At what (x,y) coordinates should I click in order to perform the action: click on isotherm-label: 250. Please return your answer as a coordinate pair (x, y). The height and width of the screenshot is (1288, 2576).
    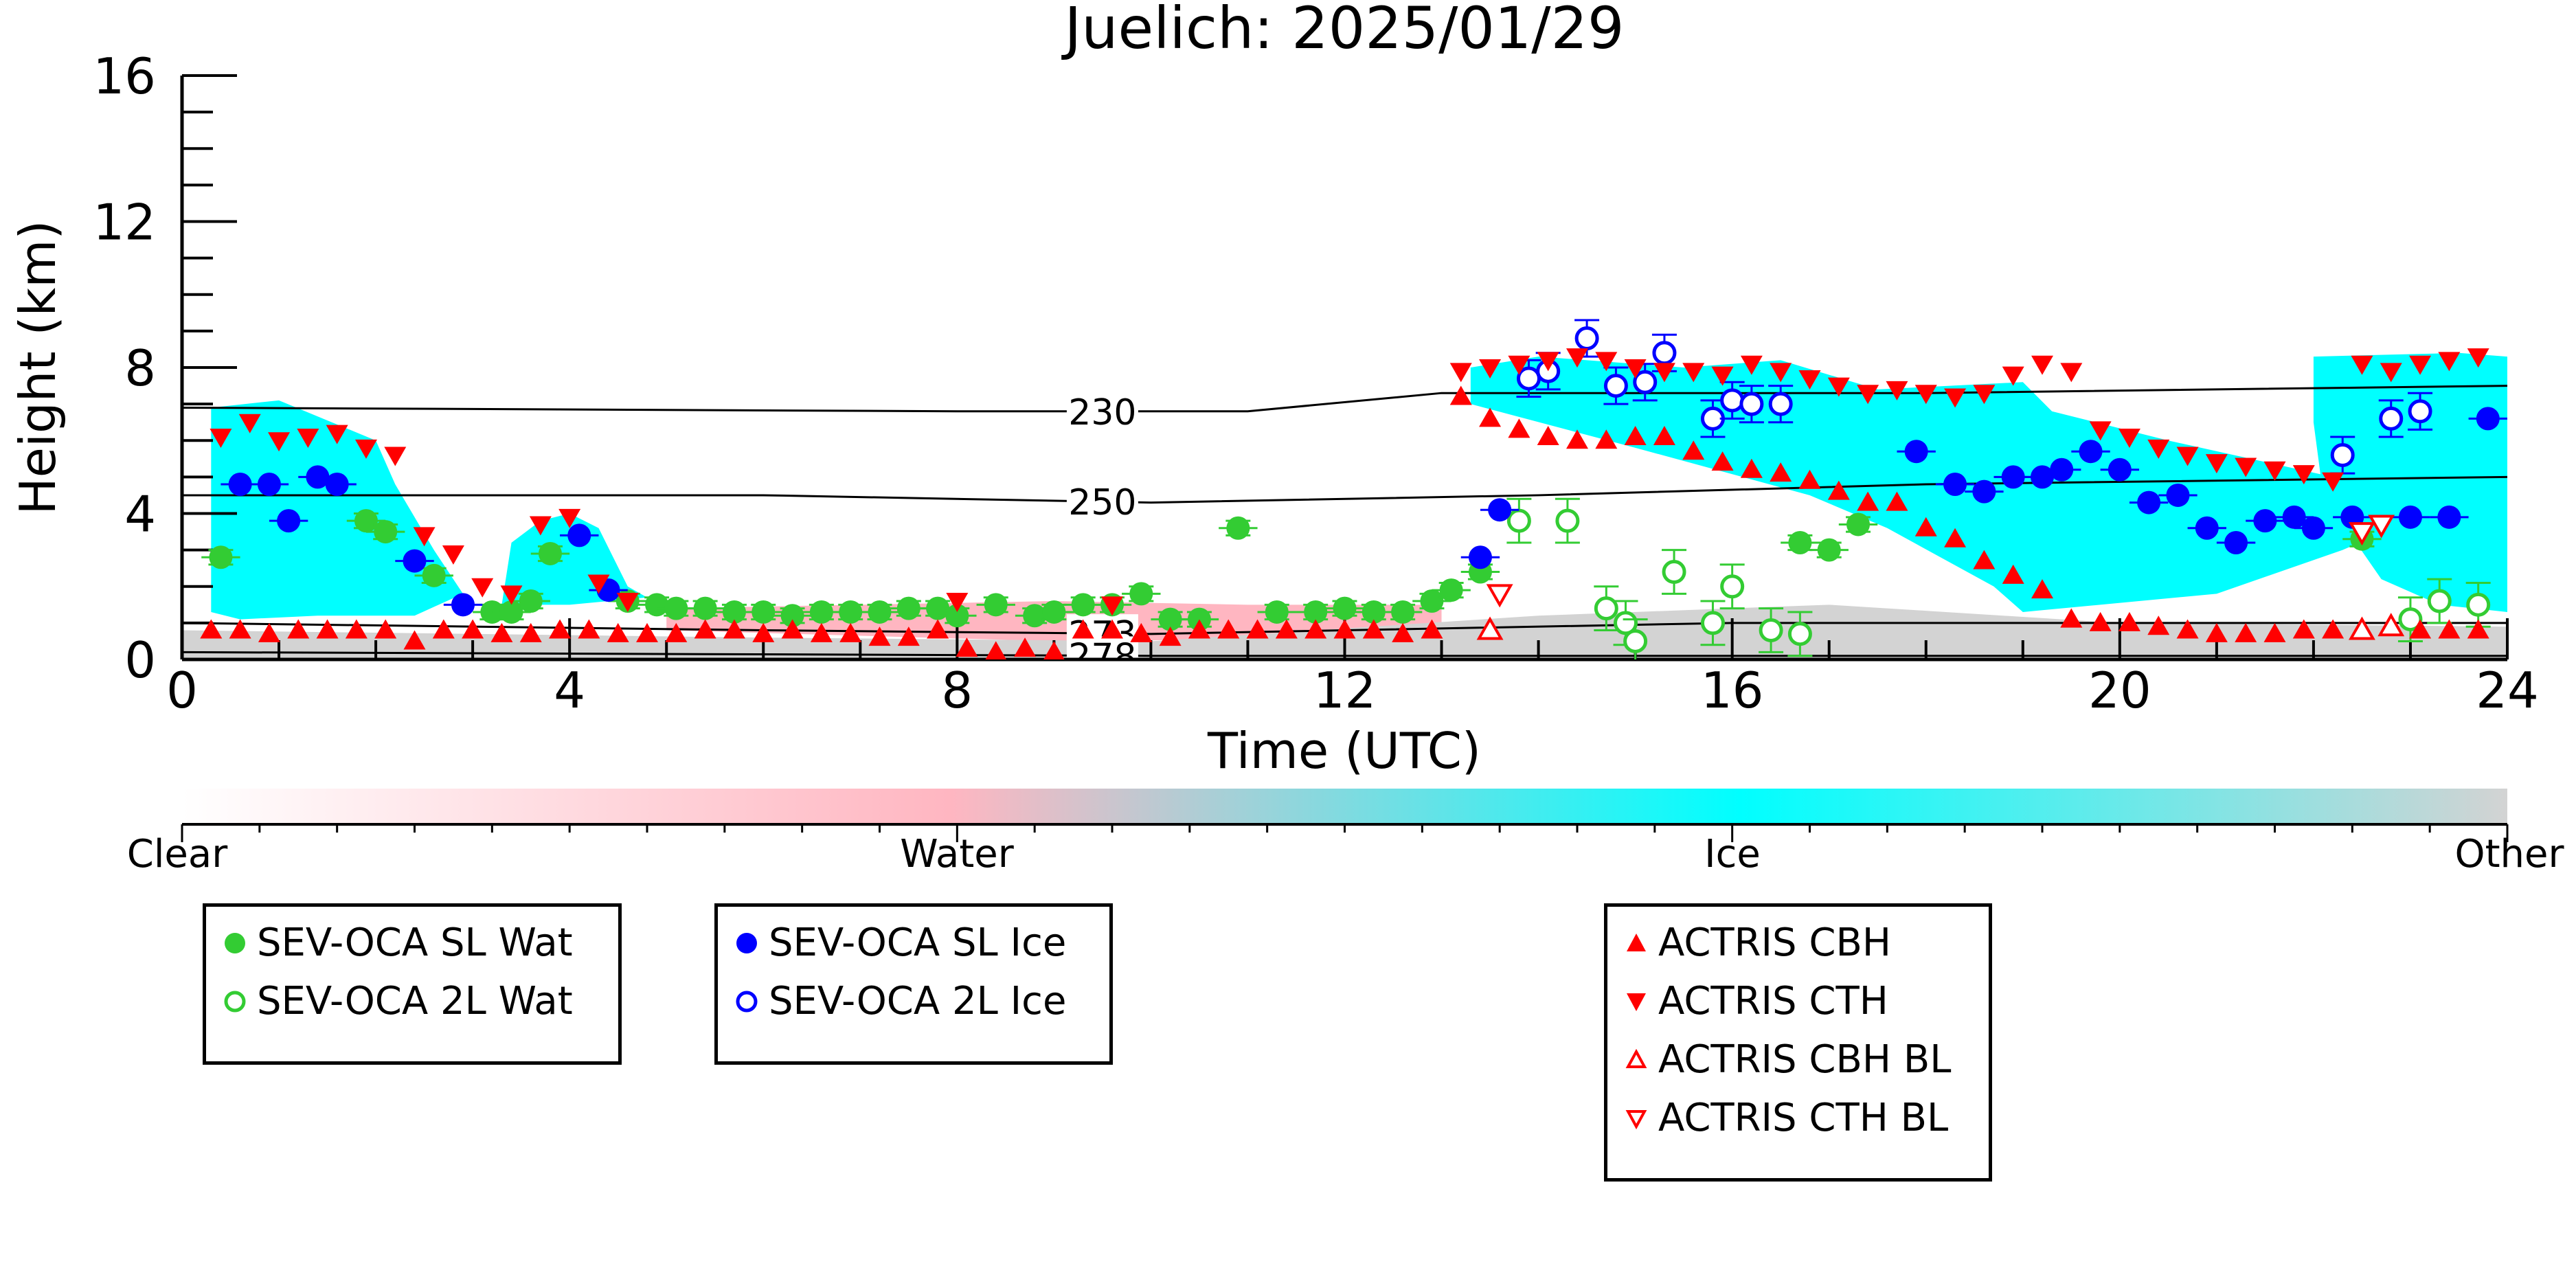
    Looking at the image, I should click on (1102, 502).